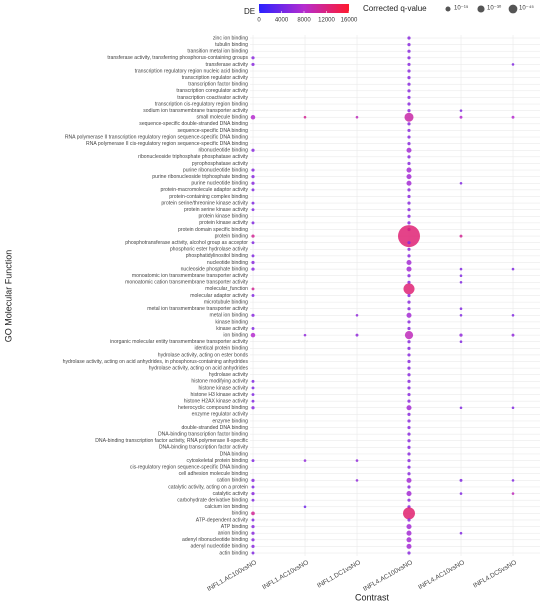 The width and height of the screenshot is (550, 607). I want to click on y-tick-label: protein kinase binding, so click(223, 217).